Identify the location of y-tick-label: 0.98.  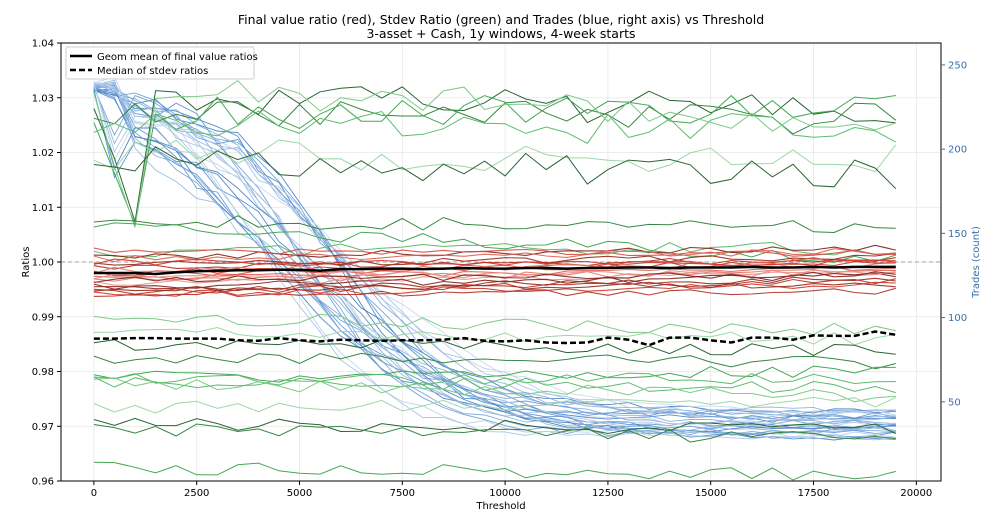
(43, 372).